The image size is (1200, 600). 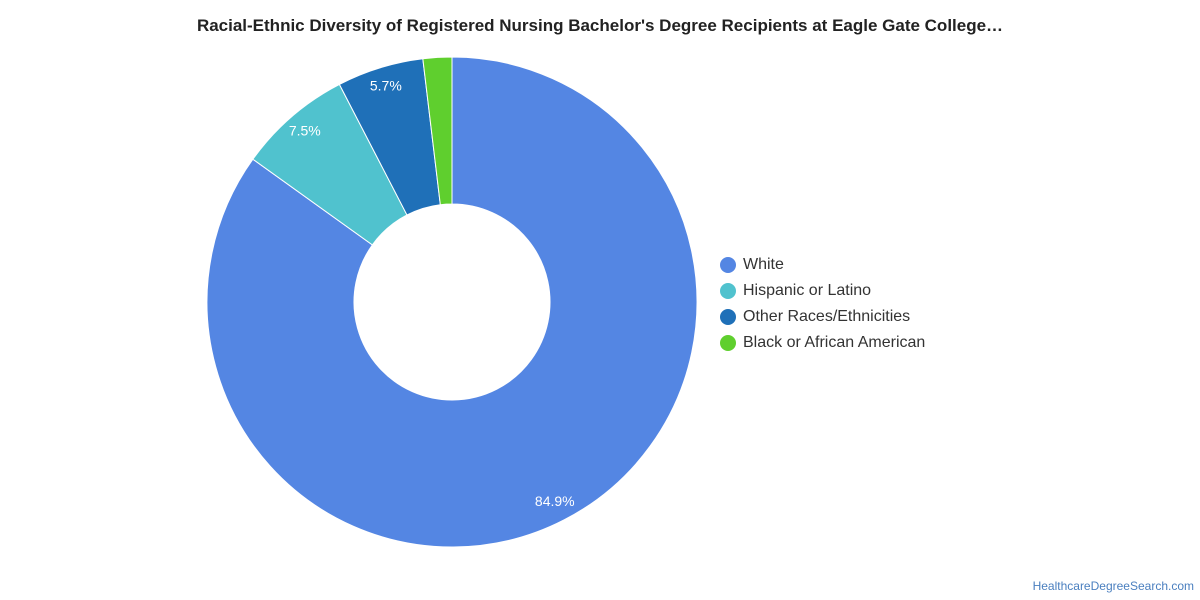 What do you see at coordinates (305, 131) in the screenshot?
I see `slice-label-hispanic-or-latino: 7.5%` at bounding box center [305, 131].